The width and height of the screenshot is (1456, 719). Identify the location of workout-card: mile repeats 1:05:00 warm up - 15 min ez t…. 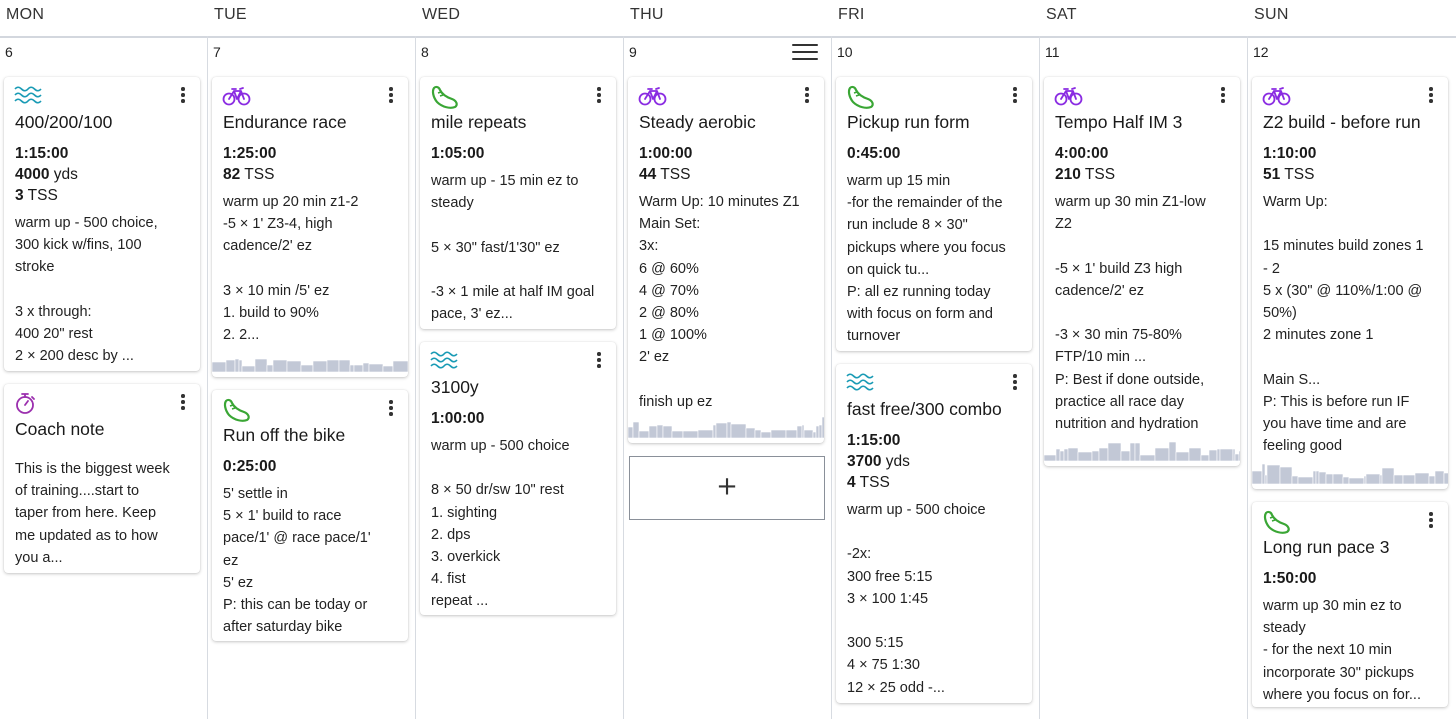
(518, 203).